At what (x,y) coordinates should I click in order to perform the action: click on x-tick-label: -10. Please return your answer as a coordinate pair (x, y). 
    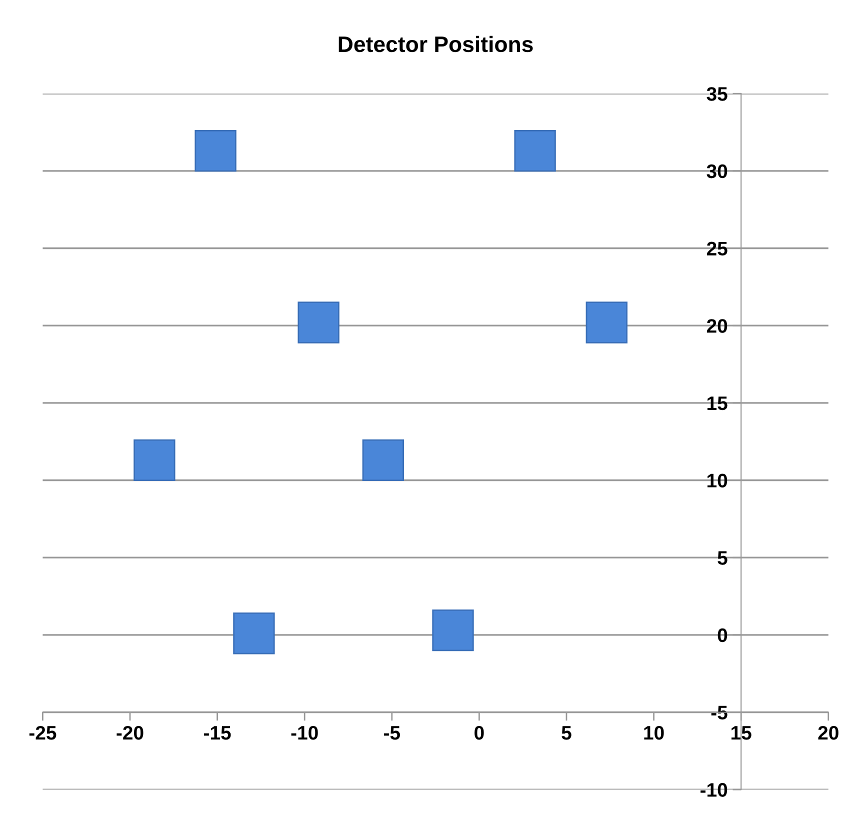
    Looking at the image, I should click on (304, 733).